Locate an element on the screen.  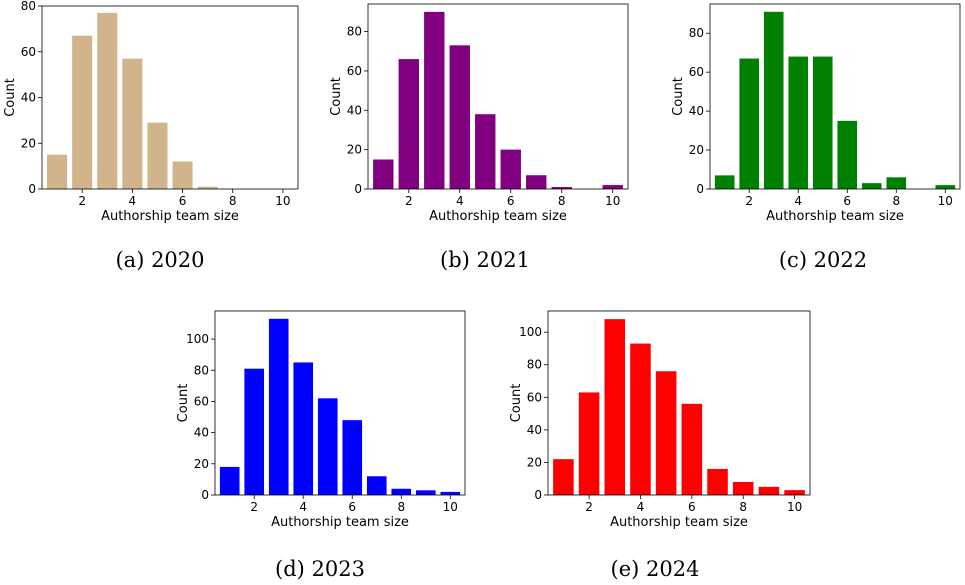
plot-frame-2021 is located at coordinates (498, 96).